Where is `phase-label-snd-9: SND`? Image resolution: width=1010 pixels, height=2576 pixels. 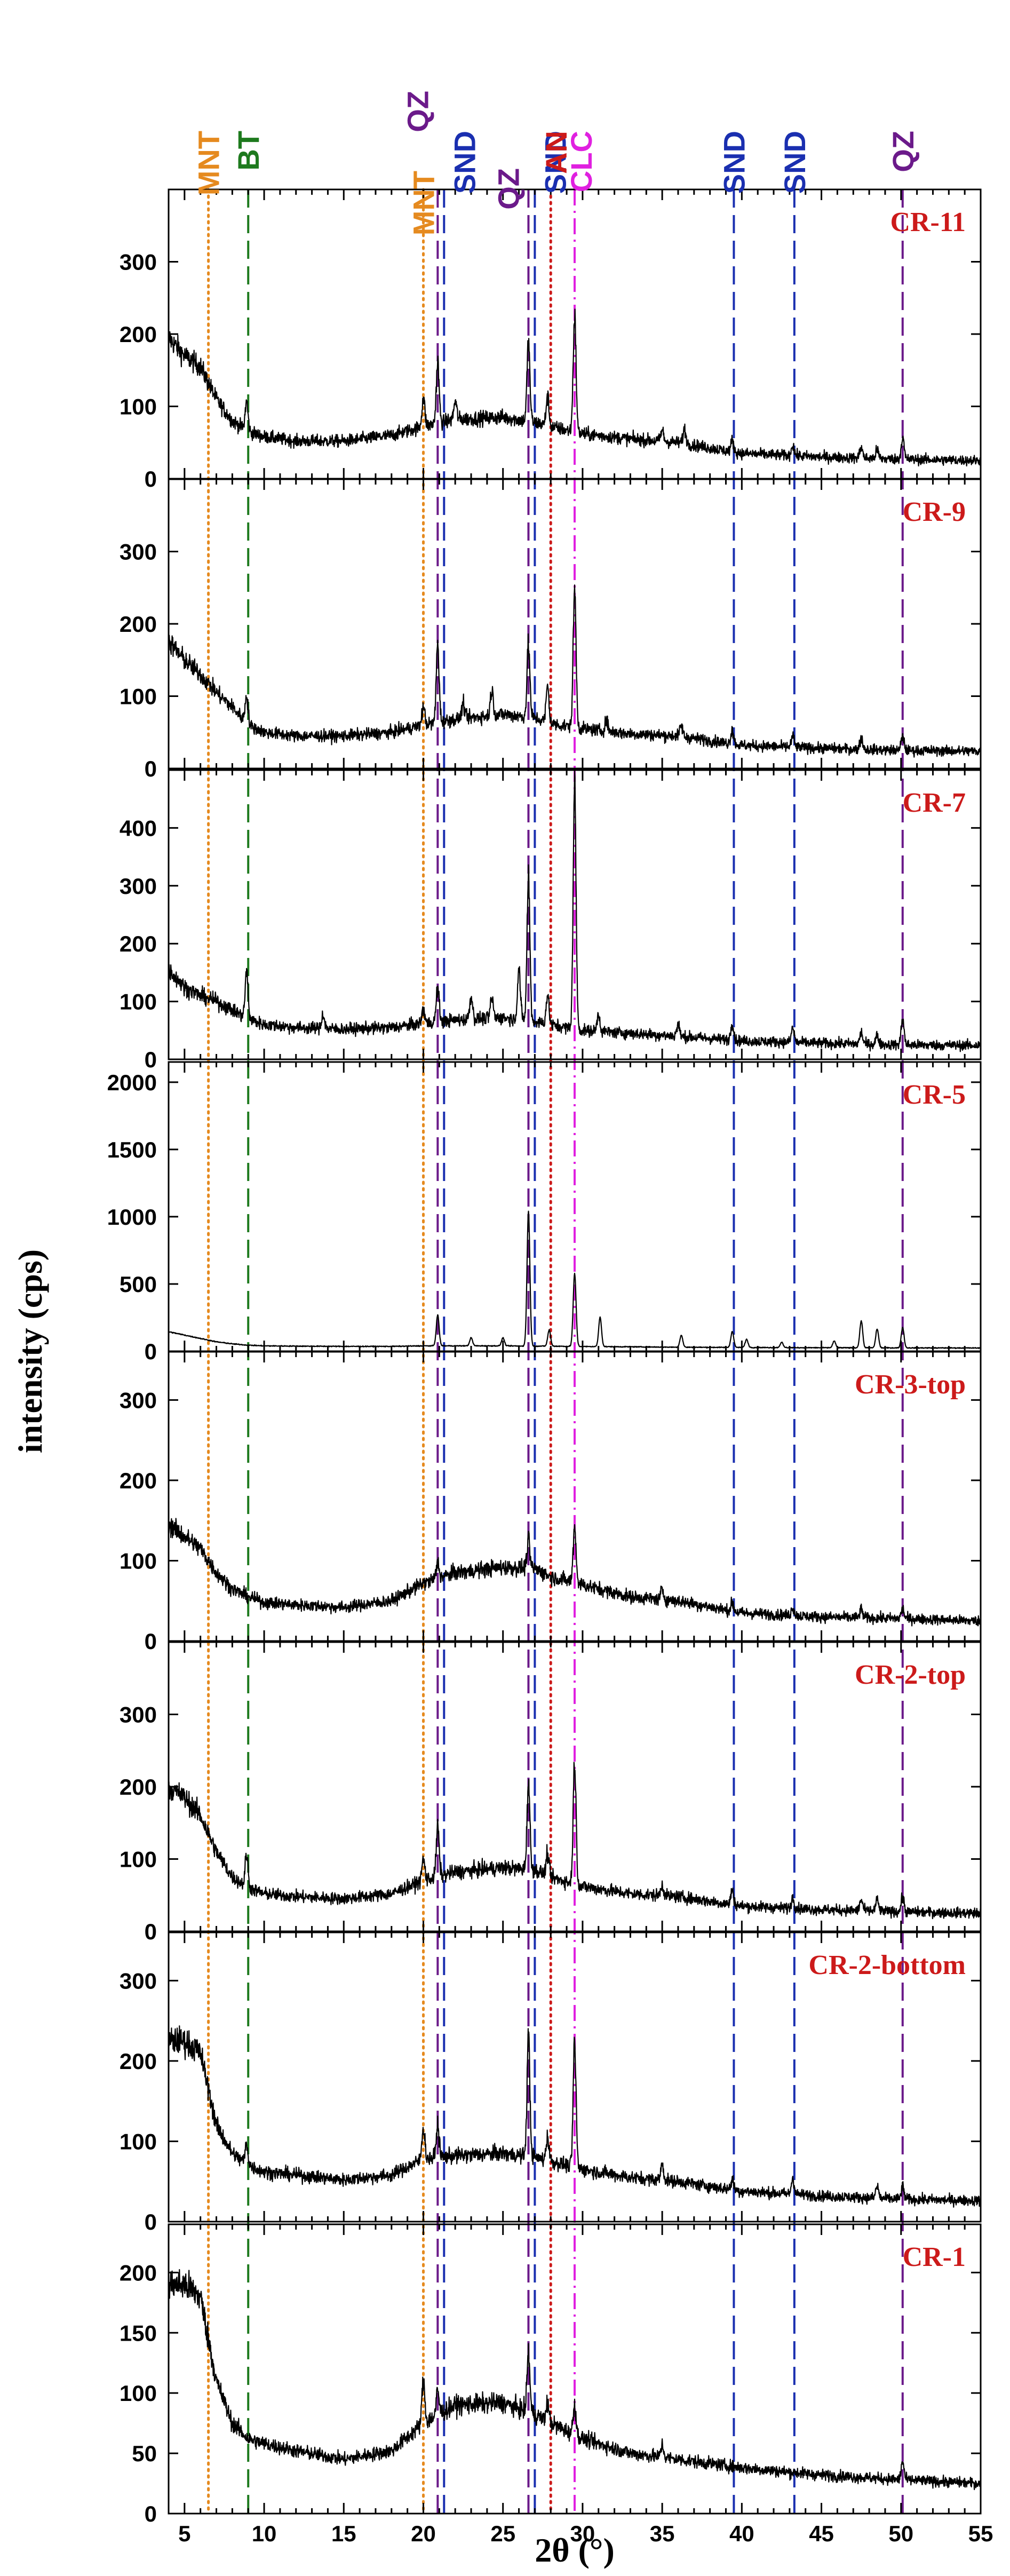
phase-label-snd-9: SND is located at coordinates (734, 162).